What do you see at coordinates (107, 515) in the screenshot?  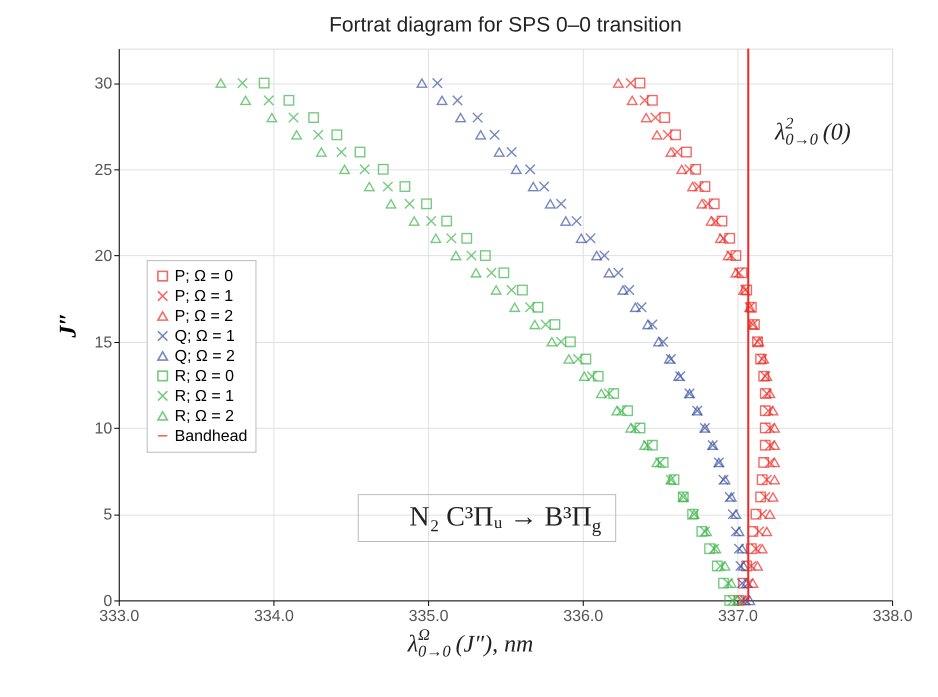 I see `y-tick-label: 5` at bounding box center [107, 515].